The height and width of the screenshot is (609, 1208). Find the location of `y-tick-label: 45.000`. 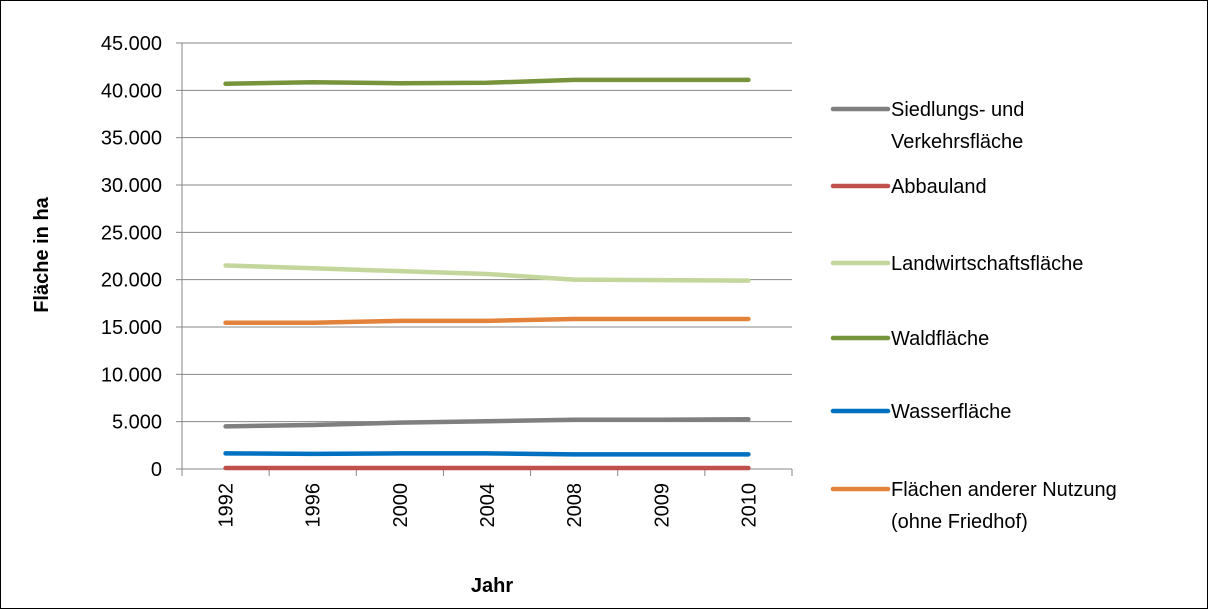

y-tick-label: 45.000 is located at coordinates (131, 44).